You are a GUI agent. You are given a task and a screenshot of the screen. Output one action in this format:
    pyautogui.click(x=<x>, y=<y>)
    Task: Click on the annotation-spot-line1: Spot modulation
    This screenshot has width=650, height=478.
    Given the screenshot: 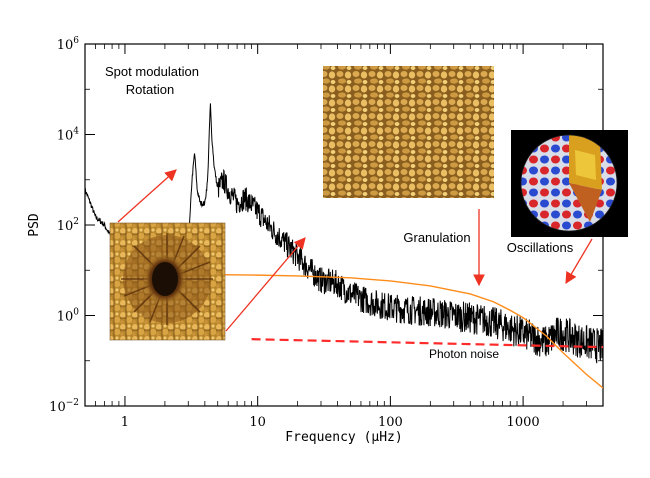 What is the action you would take?
    pyautogui.click(x=152, y=71)
    